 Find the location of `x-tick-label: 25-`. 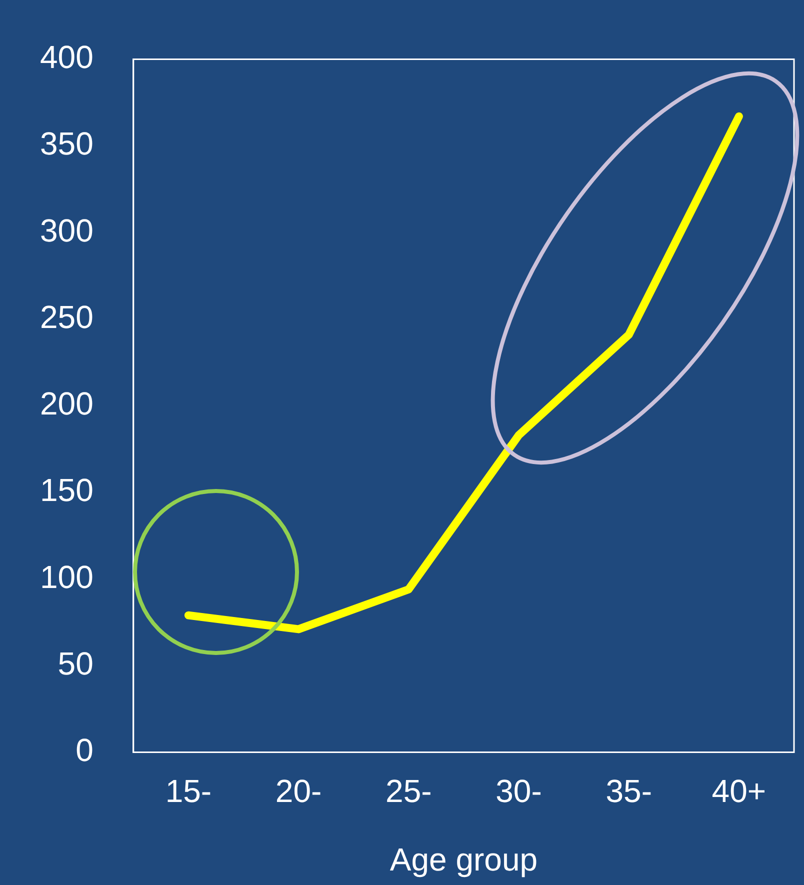

x-tick-label: 25- is located at coordinates (409, 791).